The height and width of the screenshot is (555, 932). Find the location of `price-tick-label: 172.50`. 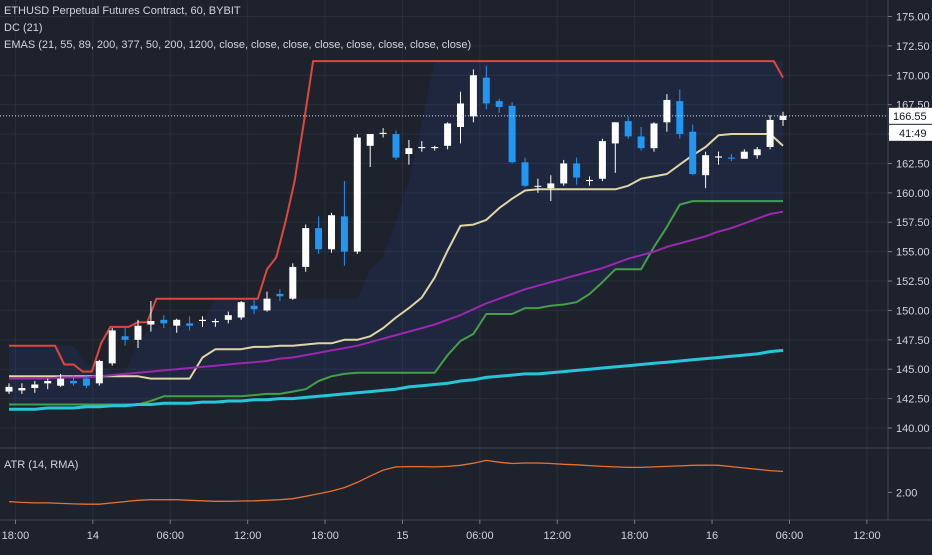

price-tick-label: 172.50 is located at coordinates (913, 47).